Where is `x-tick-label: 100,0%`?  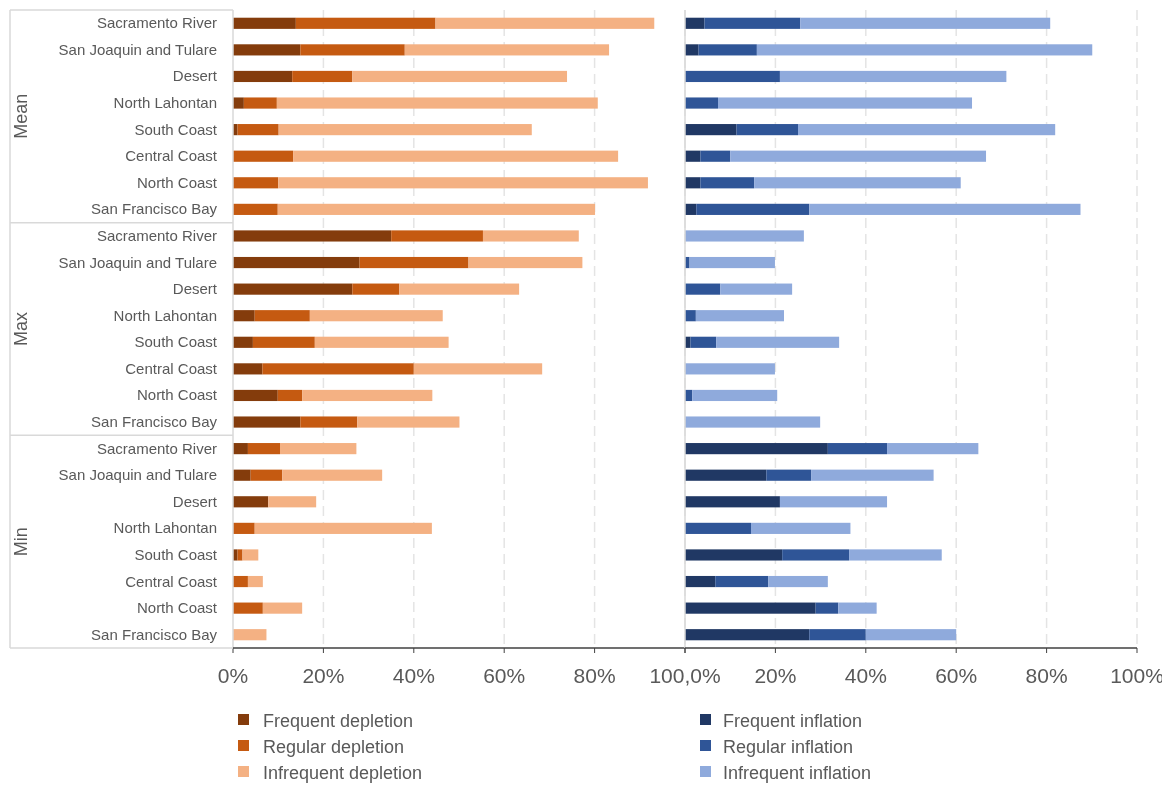
x-tick-label: 100,0% is located at coordinates (685, 675).